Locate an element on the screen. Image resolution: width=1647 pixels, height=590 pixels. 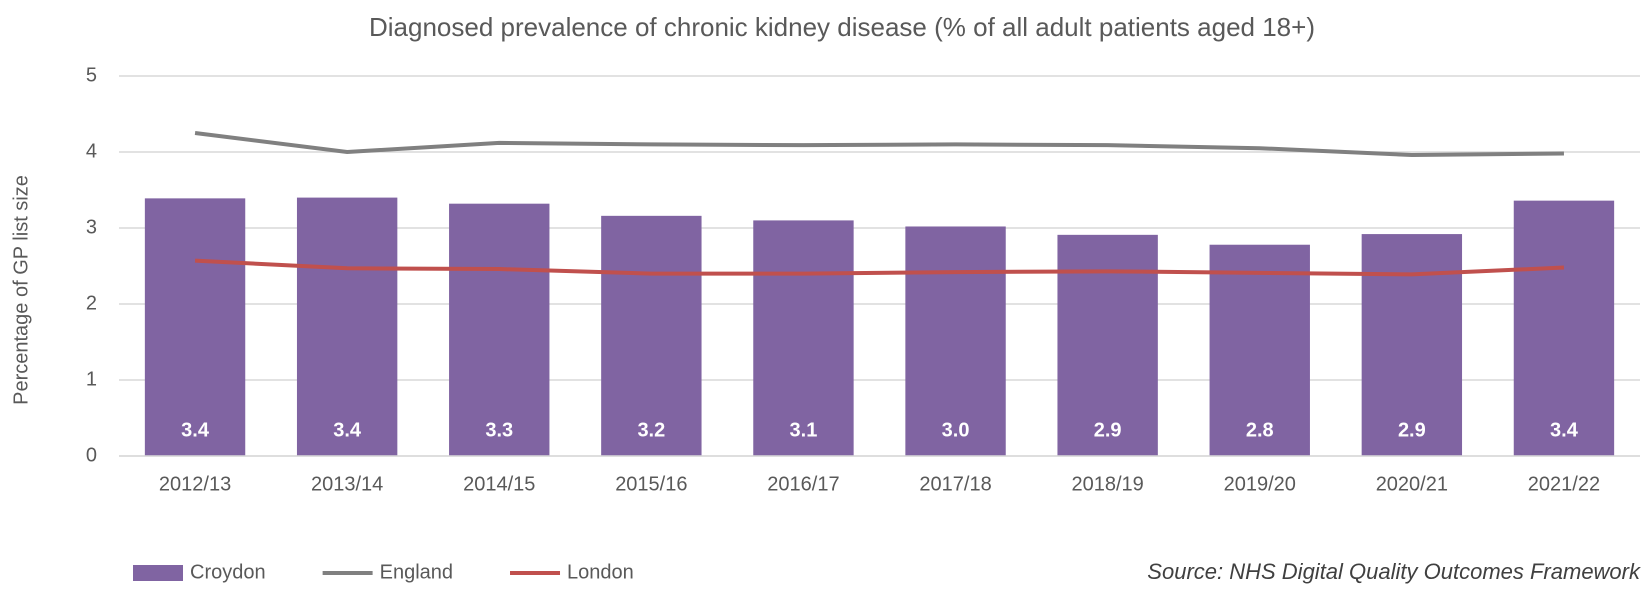
y-axis-label: Percentage of GP list size is located at coordinates (21, 290).